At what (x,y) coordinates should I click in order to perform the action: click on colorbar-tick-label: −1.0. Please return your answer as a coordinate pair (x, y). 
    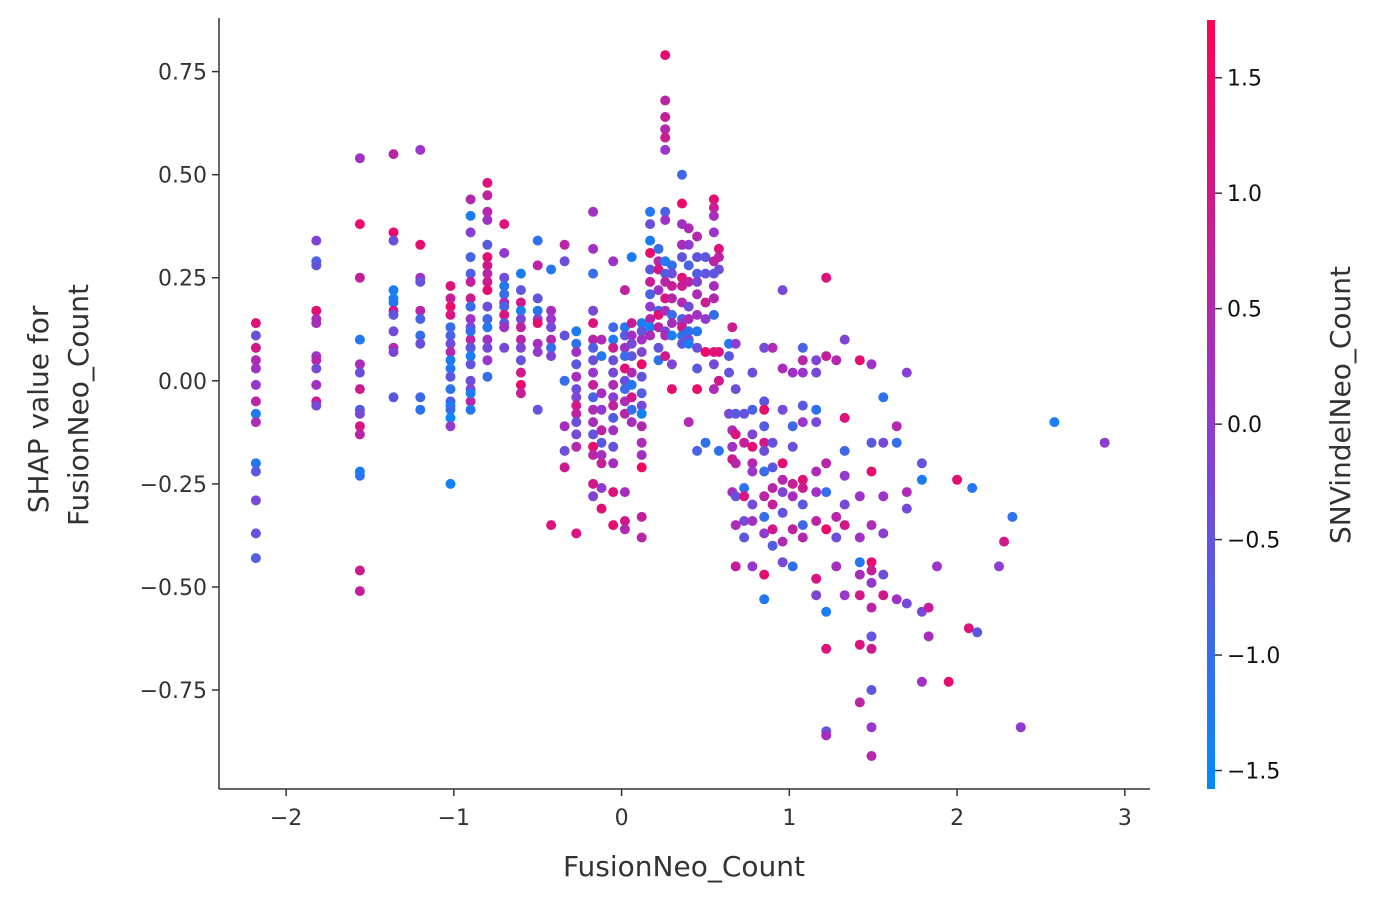
    Looking at the image, I should click on (1253, 656).